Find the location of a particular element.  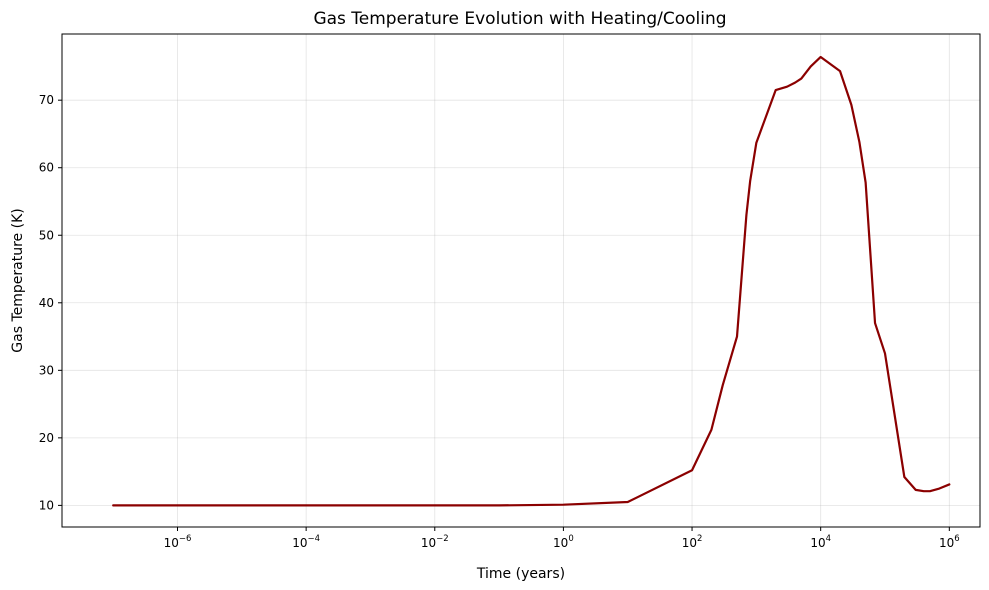

x-tick-label: 10⁴ is located at coordinates (820, 542).